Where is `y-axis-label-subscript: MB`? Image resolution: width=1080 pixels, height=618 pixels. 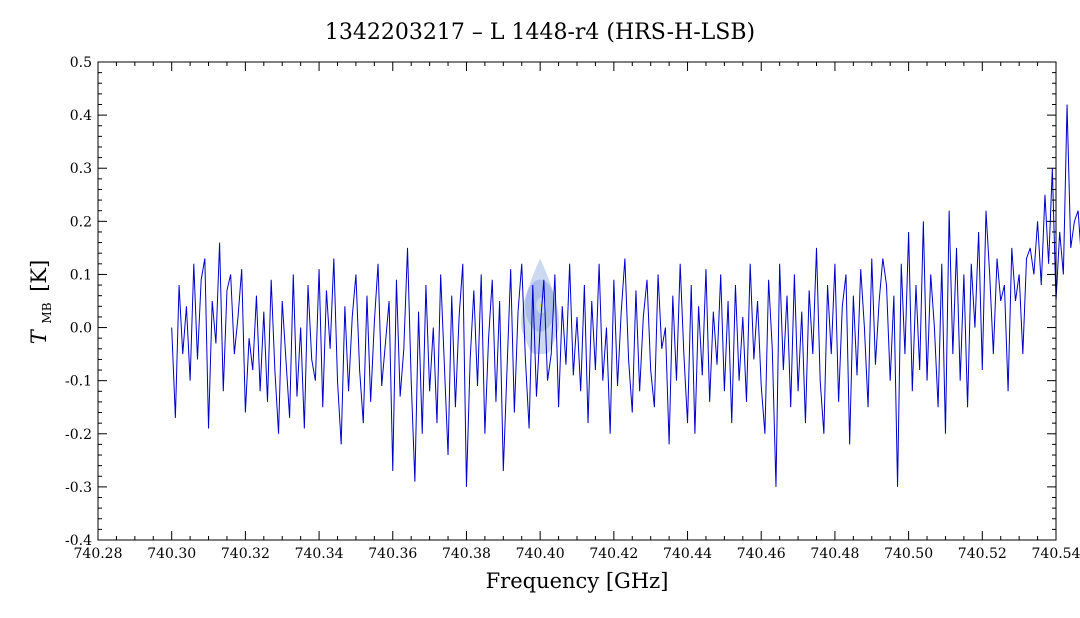
y-axis-label-subscript: MB is located at coordinates (47, 312).